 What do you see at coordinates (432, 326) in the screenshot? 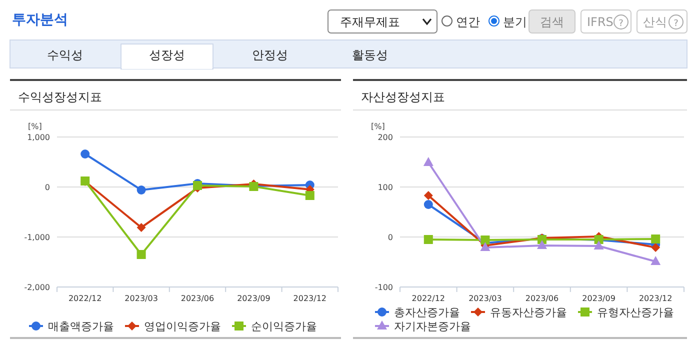
I see `legend-label: 자기자본증가율` at bounding box center [432, 326].